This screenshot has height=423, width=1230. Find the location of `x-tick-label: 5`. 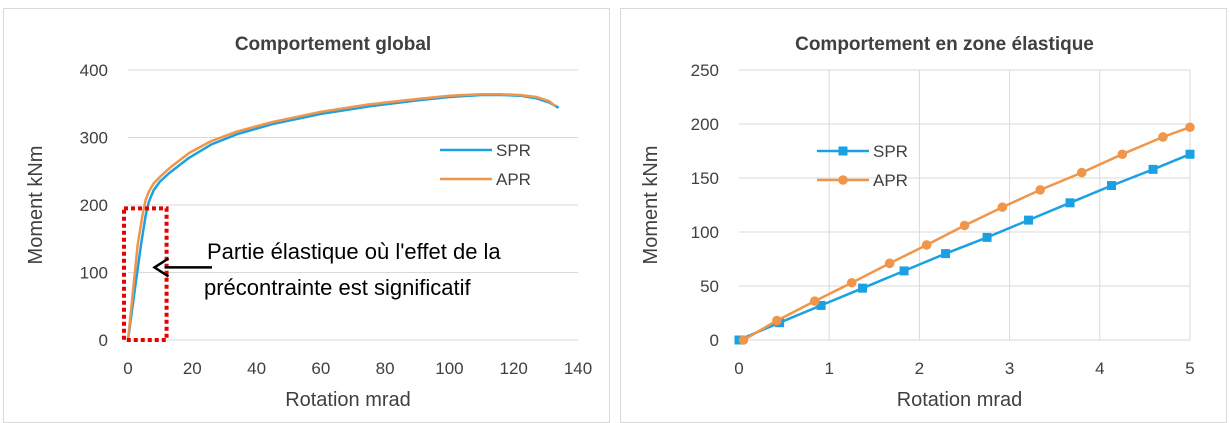

x-tick-label: 5 is located at coordinates (1189, 368).